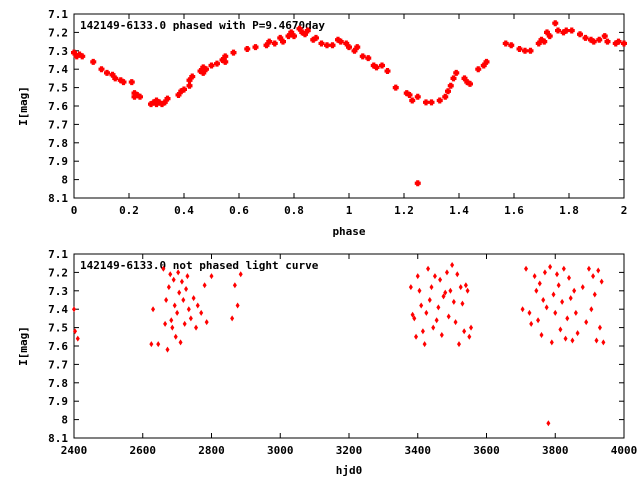  I want to click on y-tick-label: 7.8, so click(58, 383).